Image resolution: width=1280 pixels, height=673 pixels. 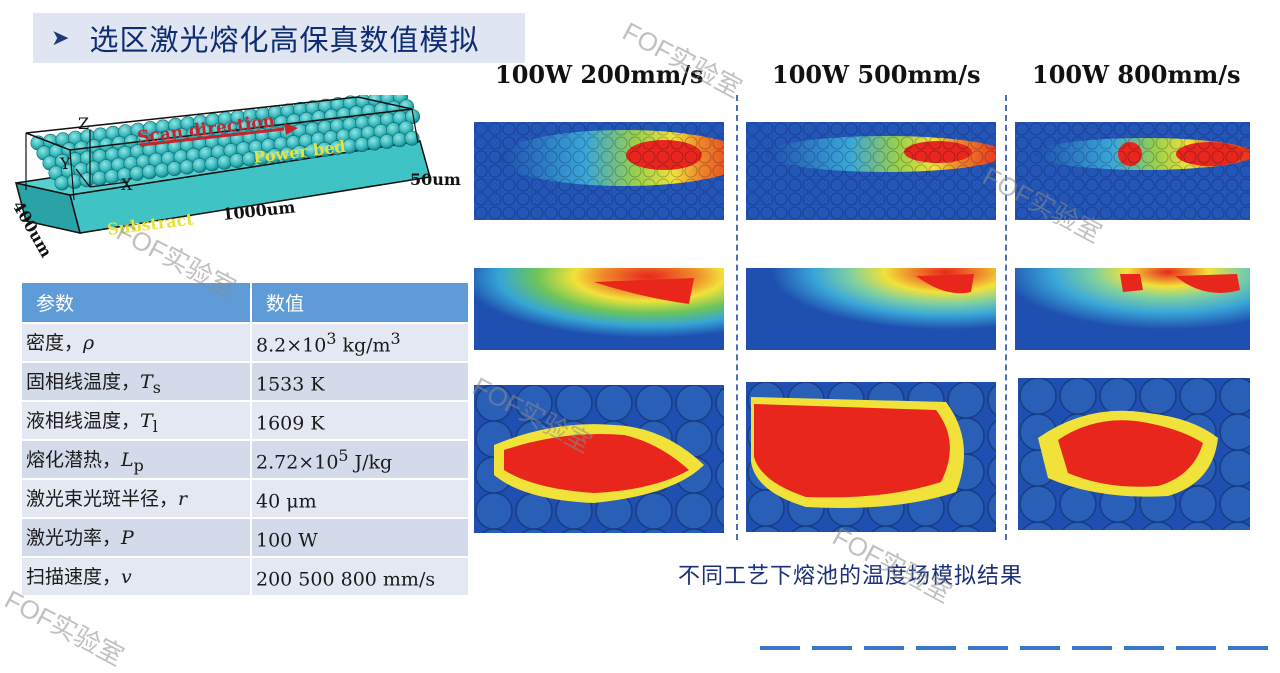 I want to click on header-param: 参数, so click(x=137, y=303).